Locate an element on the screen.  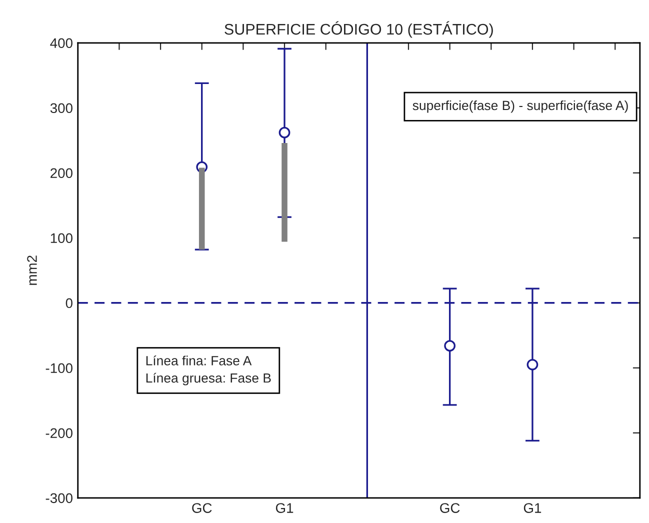
y-tick-label: 200 is located at coordinates (61, 173).